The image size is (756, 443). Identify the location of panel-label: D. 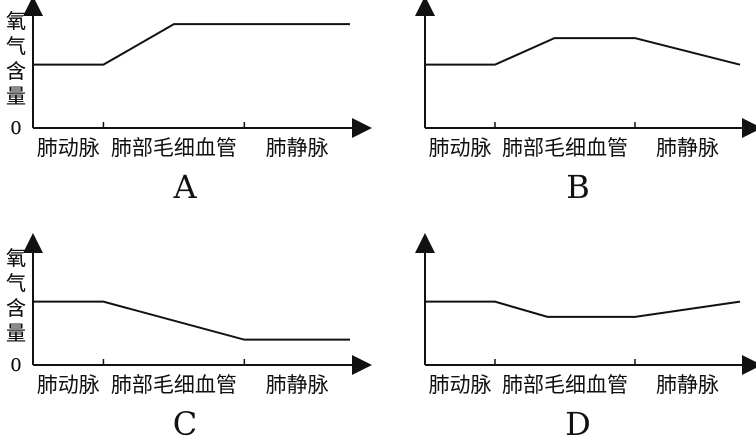
(578, 421).